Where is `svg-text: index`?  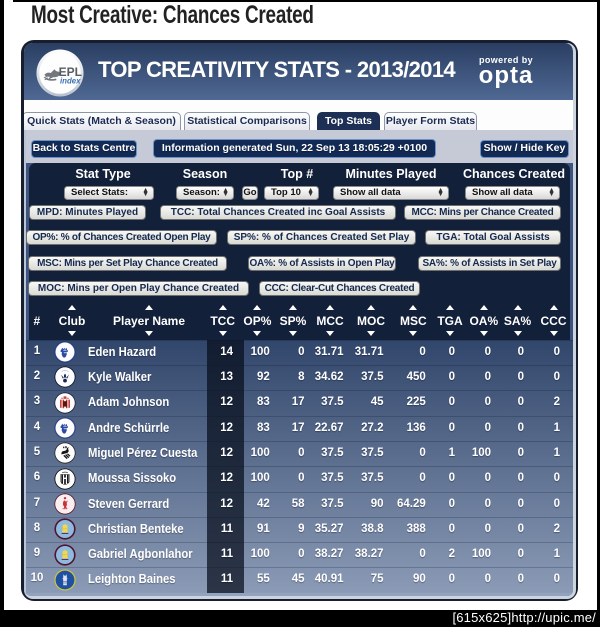
svg-text: index is located at coordinates (70, 81).